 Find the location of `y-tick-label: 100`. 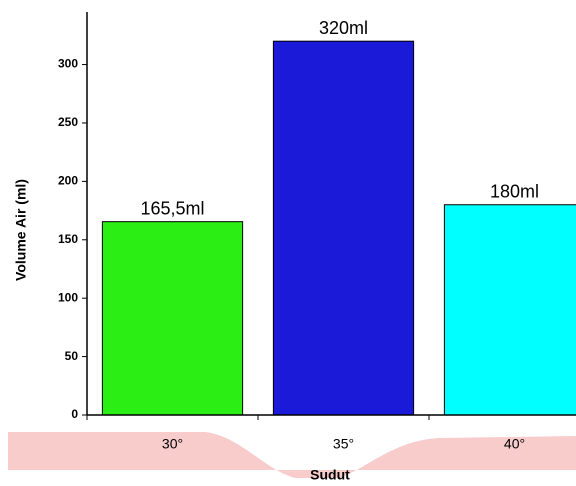

y-tick-label: 100 is located at coordinates (68, 297).